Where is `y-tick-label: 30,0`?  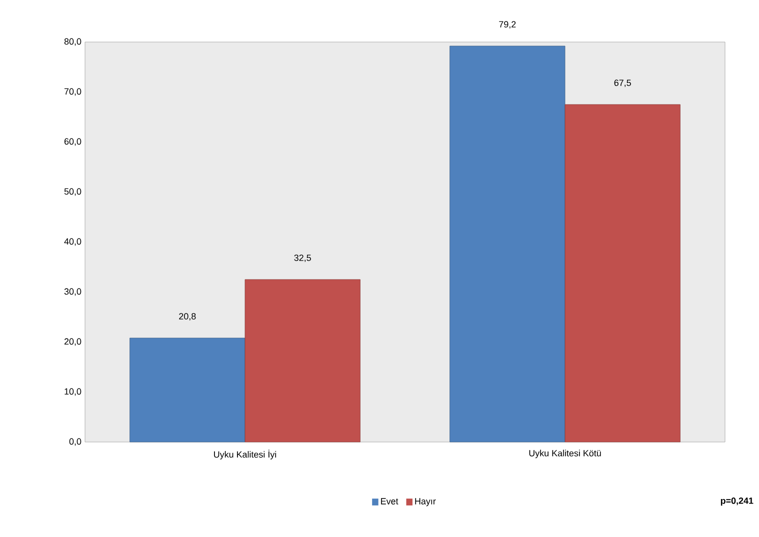
y-tick-label: 30,0 is located at coordinates (73, 292).